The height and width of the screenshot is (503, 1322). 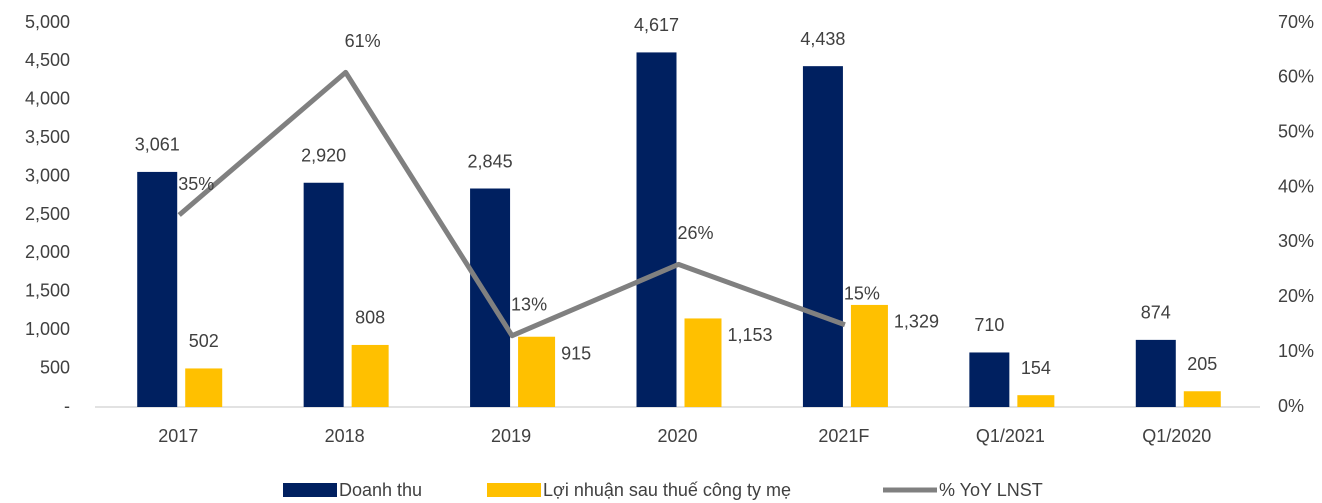 What do you see at coordinates (55, 367) in the screenshot?
I see `y-tick-label: 500` at bounding box center [55, 367].